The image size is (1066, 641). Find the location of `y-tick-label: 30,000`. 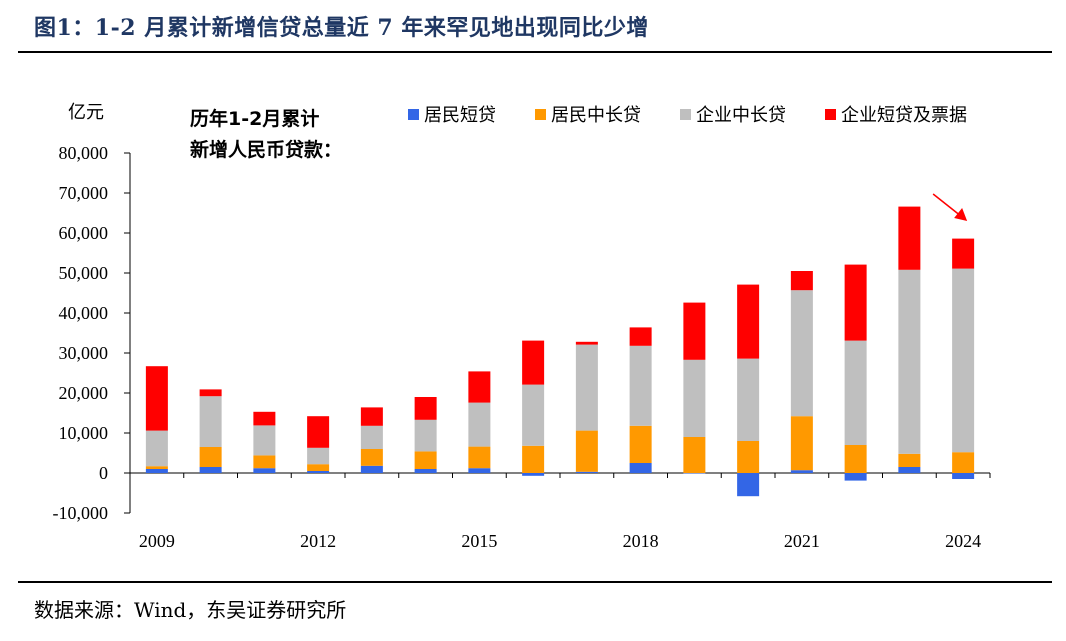

y-tick-label: 30,000 is located at coordinates (84, 353).